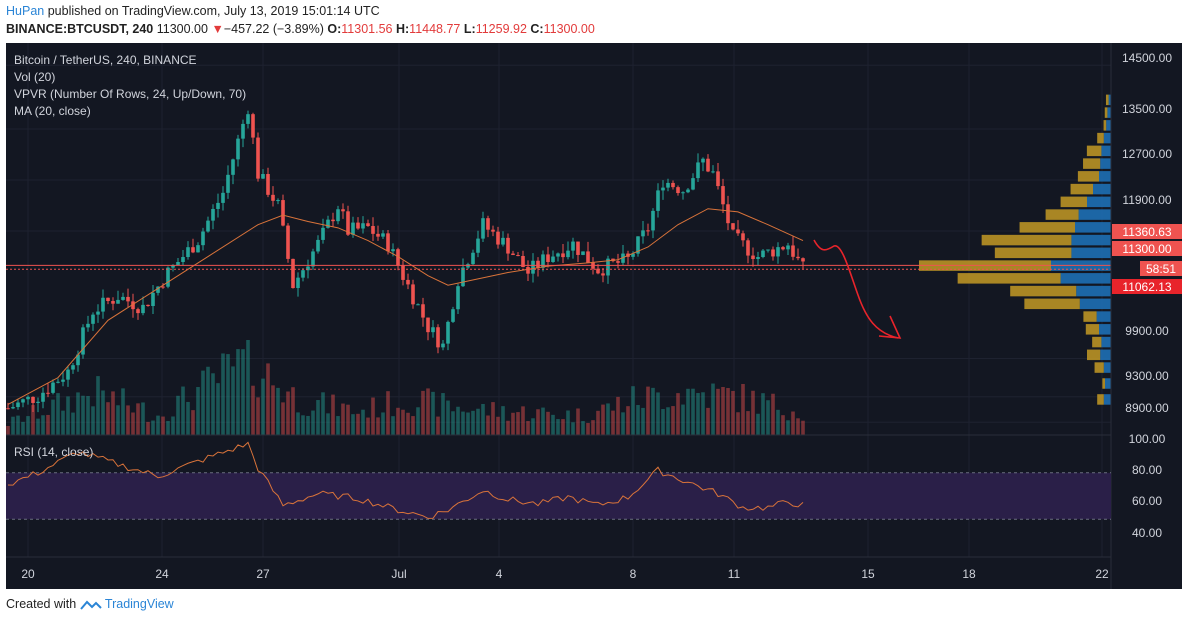 This screenshot has width=1188, height=623. I want to click on low-label: L:, so click(469, 29).